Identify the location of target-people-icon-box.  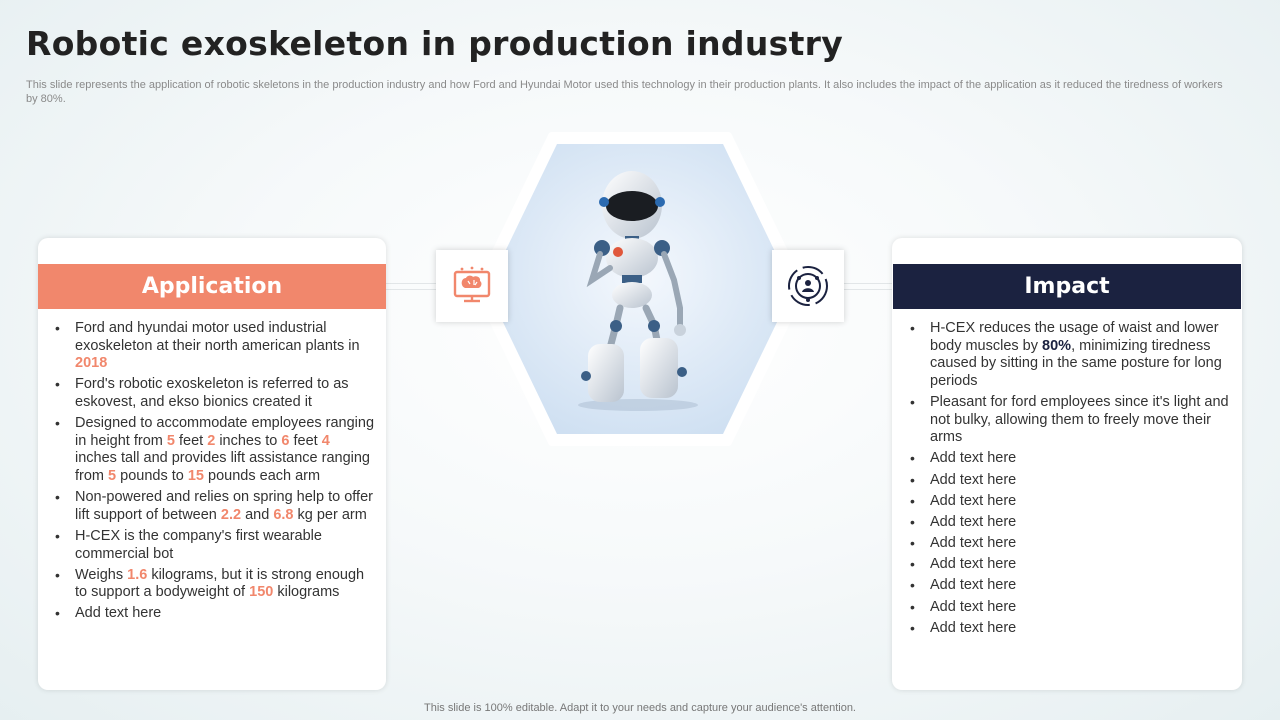
(808, 286).